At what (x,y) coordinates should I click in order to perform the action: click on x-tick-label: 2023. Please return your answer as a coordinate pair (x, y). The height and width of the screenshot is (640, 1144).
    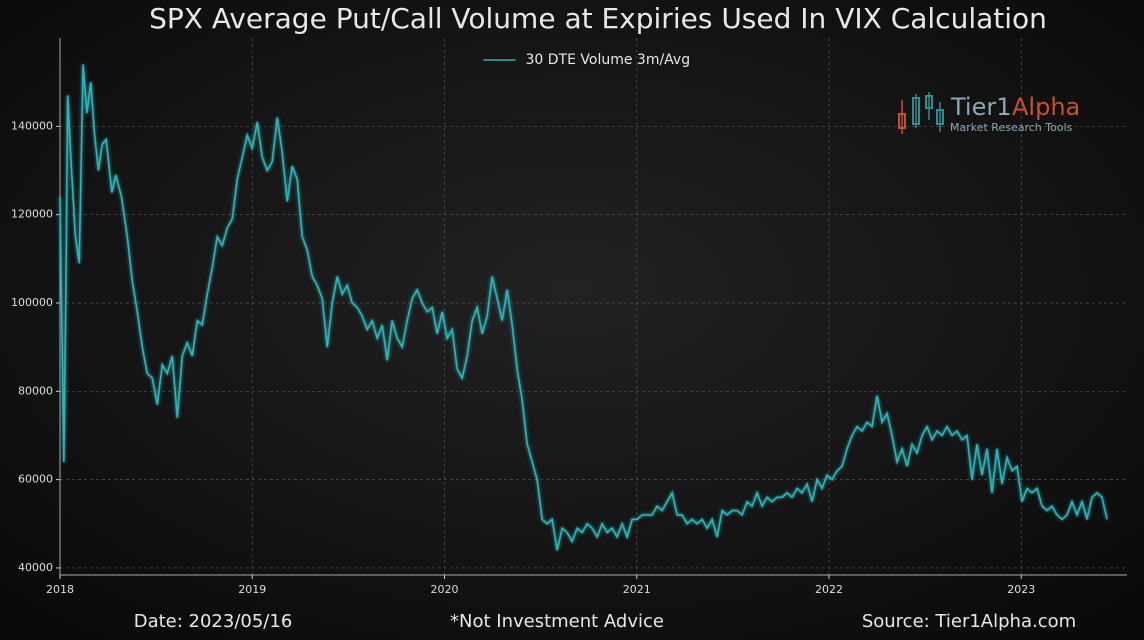
    Looking at the image, I should click on (1021, 589).